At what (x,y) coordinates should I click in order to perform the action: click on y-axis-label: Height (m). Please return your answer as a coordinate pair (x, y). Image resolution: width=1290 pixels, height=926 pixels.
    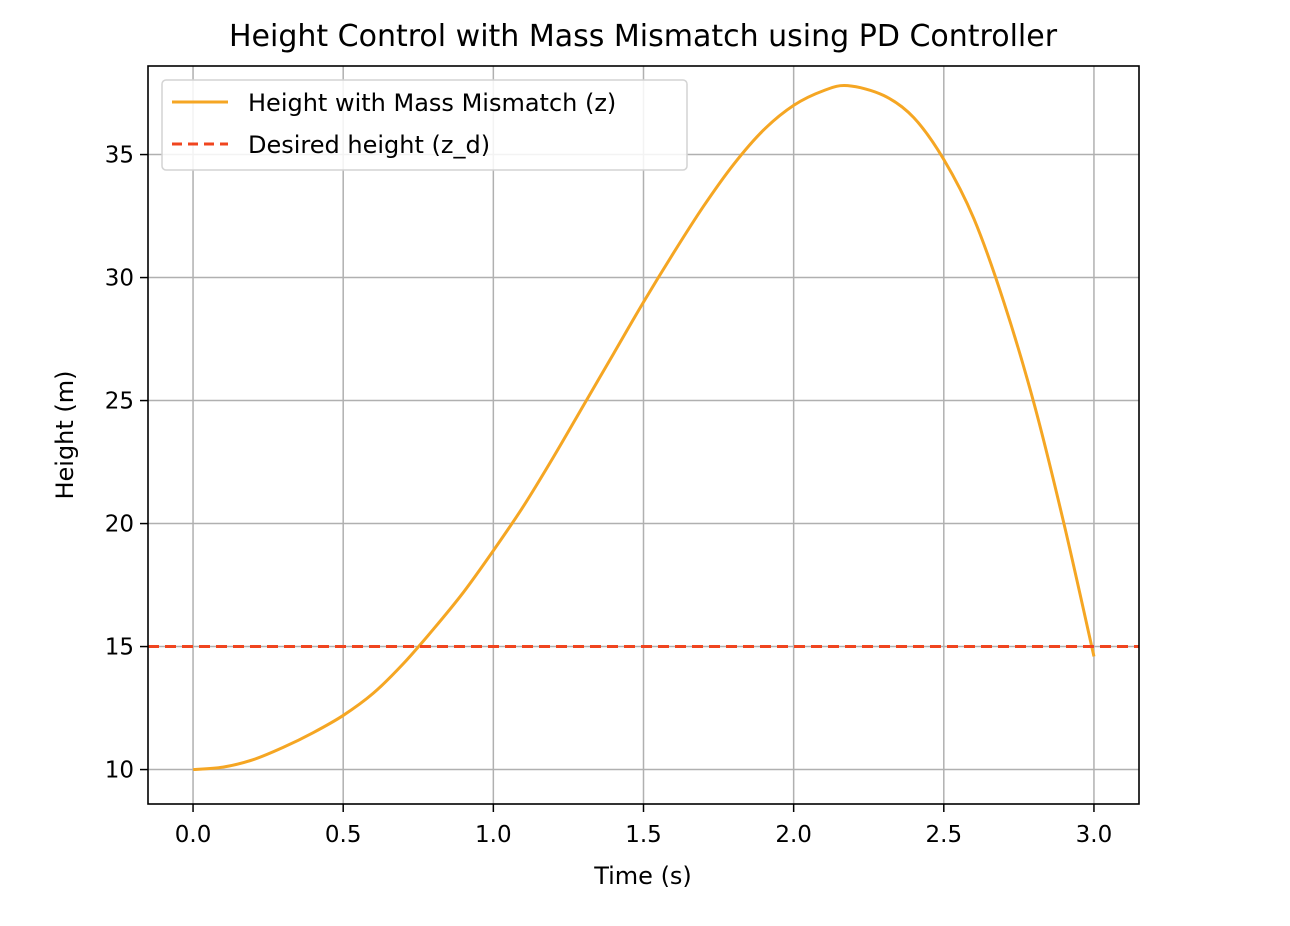
    Looking at the image, I should click on (65, 434).